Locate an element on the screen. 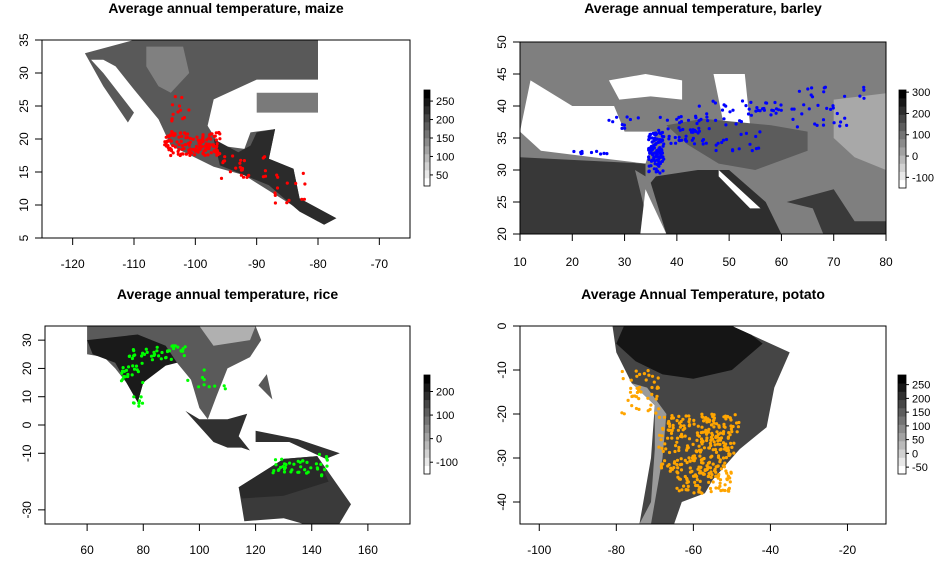  y-tick-label: 25 is located at coordinates (24, 106).